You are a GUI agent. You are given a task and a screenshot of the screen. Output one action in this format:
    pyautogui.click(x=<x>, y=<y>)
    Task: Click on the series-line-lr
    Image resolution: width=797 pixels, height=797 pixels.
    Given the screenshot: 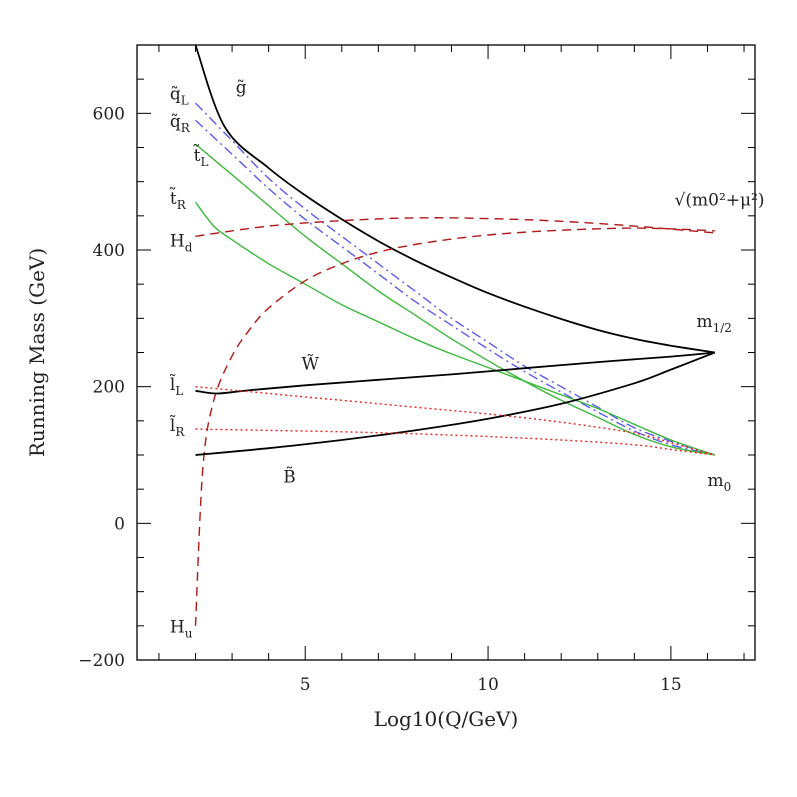 What is the action you would take?
    pyautogui.click(x=455, y=442)
    